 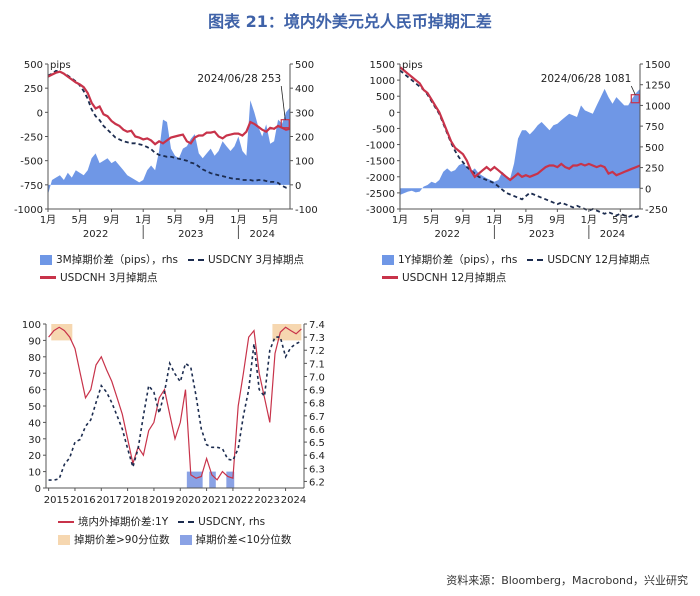 What do you see at coordinates (64, 539) in the screenshot?
I see `legend-high-swatch` at bounding box center [64, 539].